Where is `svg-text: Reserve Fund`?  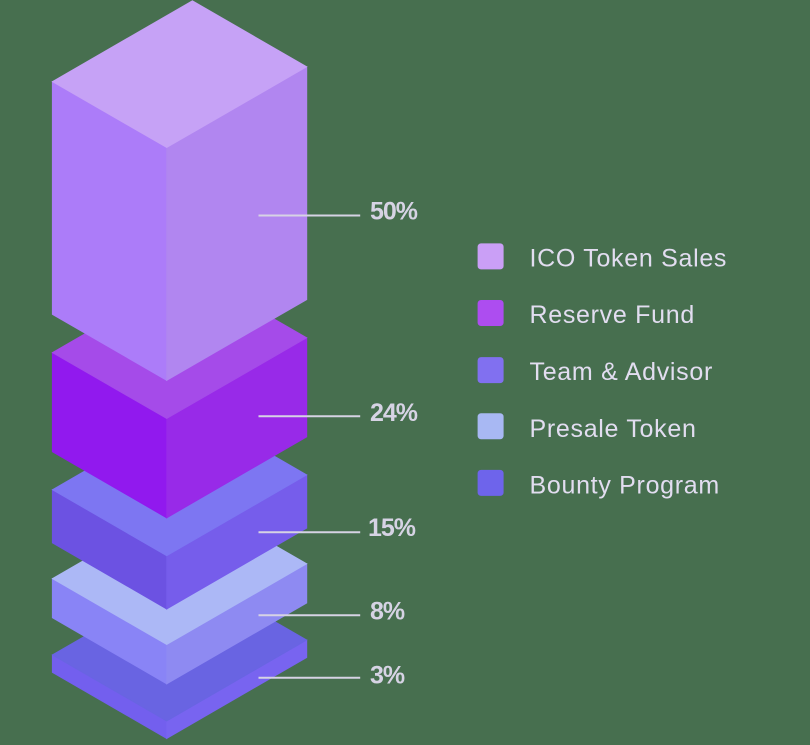
svg-text: Reserve Fund is located at coordinates (612, 315).